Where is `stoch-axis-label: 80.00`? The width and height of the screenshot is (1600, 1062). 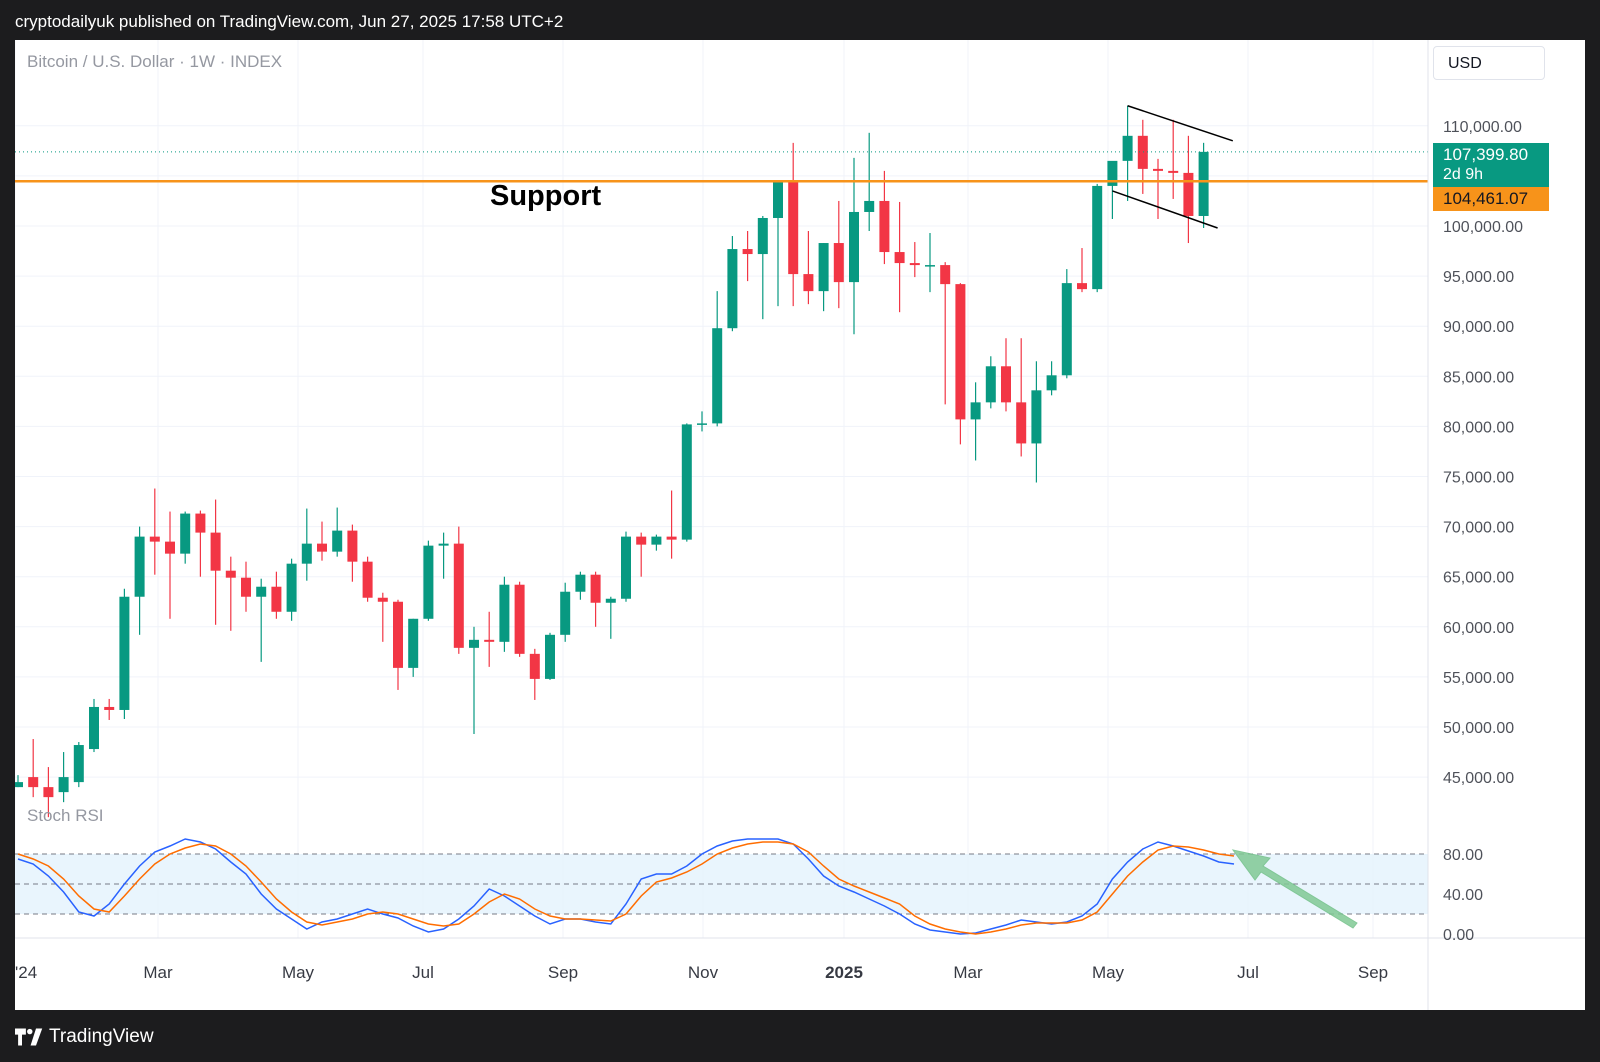 stoch-axis-label: 80.00 is located at coordinates (1463, 855).